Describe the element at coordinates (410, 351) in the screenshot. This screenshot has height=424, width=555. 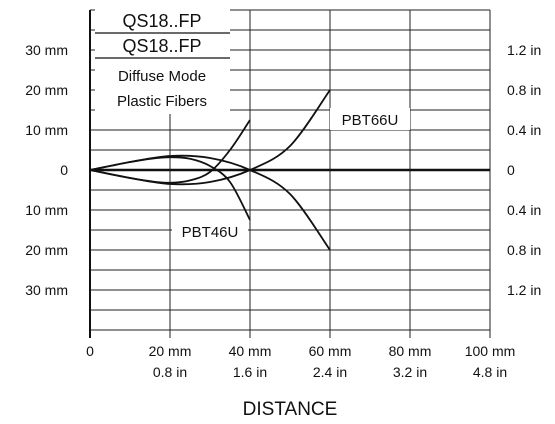
I see `x-tick-label-mm: 80 mm` at that location.